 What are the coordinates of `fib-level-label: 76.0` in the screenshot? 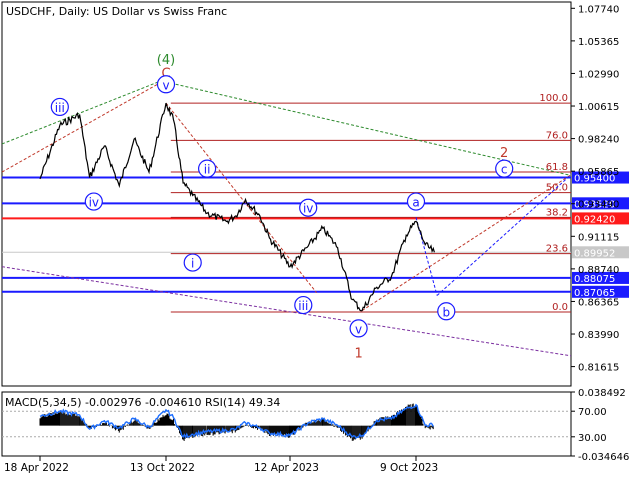 It's located at (557, 135).